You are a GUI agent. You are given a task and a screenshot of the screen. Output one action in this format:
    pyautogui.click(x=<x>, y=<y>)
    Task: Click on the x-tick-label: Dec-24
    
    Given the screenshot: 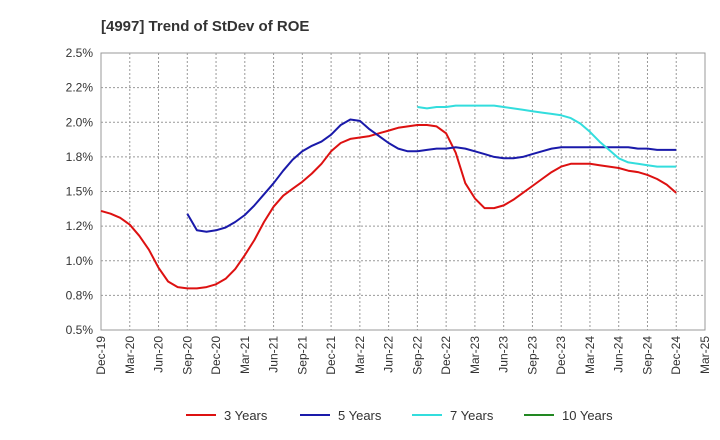 What is the action you would take?
    pyautogui.click(x=676, y=355)
    